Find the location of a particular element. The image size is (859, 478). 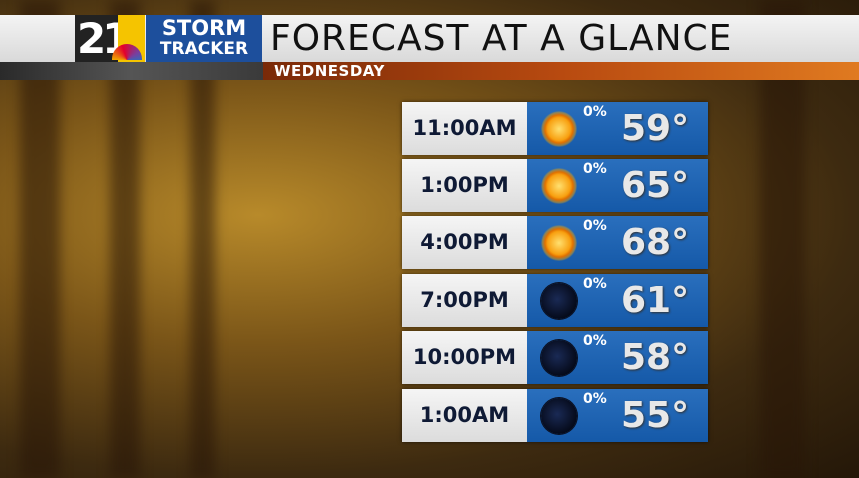

forecast-row: 11:00AM 0% 59° is located at coordinates (555, 128).